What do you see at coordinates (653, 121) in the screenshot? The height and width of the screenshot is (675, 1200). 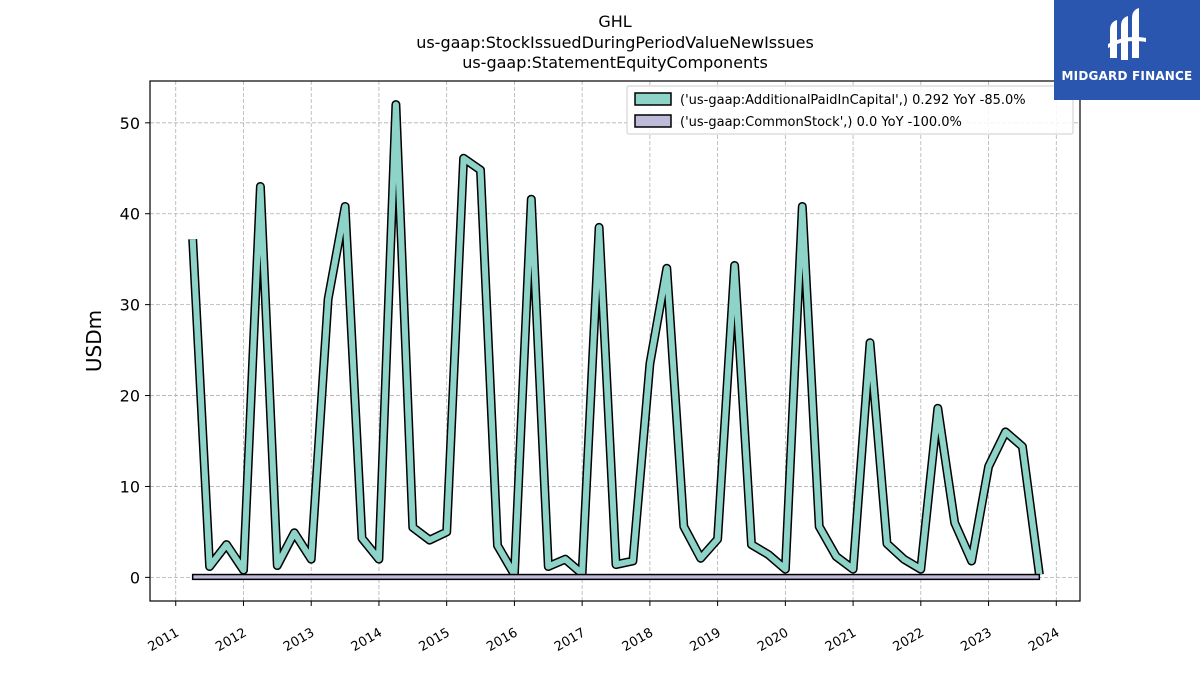 I see `legend-swatch-common-stock` at bounding box center [653, 121].